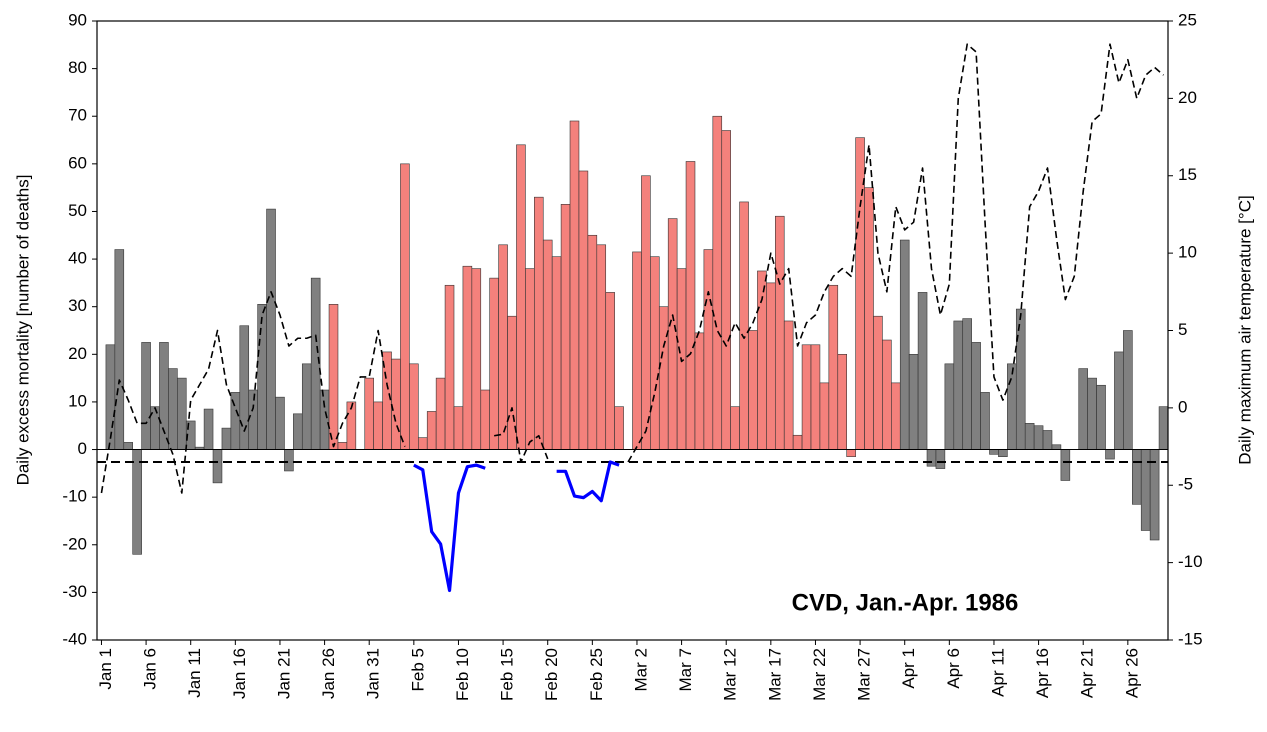  Describe the element at coordinates (77, 162) in the screenshot. I see `y-tick-label: 60` at that location.